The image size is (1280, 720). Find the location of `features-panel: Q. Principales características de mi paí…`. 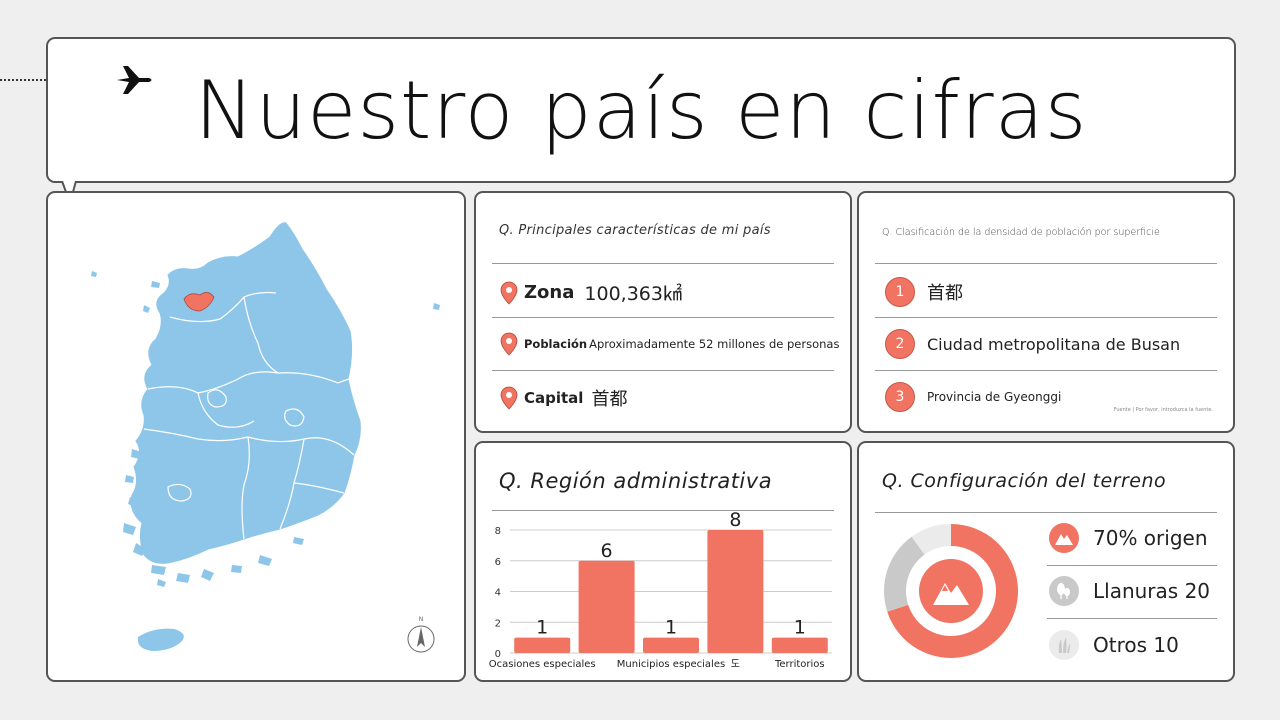

features-panel: Q. Principales características de mi paí… is located at coordinates (663, 312).